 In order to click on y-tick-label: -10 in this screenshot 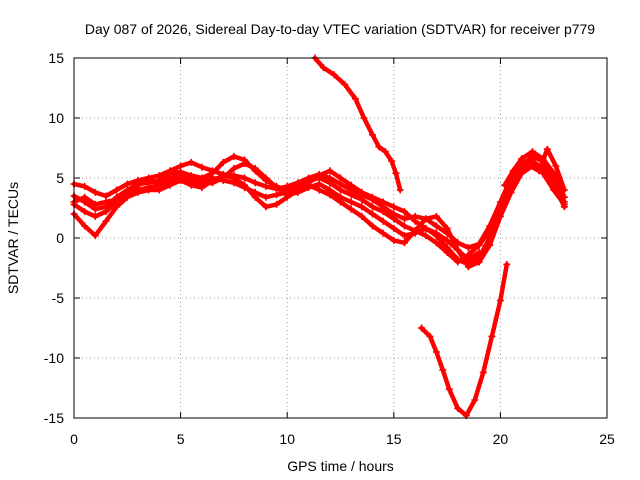, I will do `click(54, 358)`.